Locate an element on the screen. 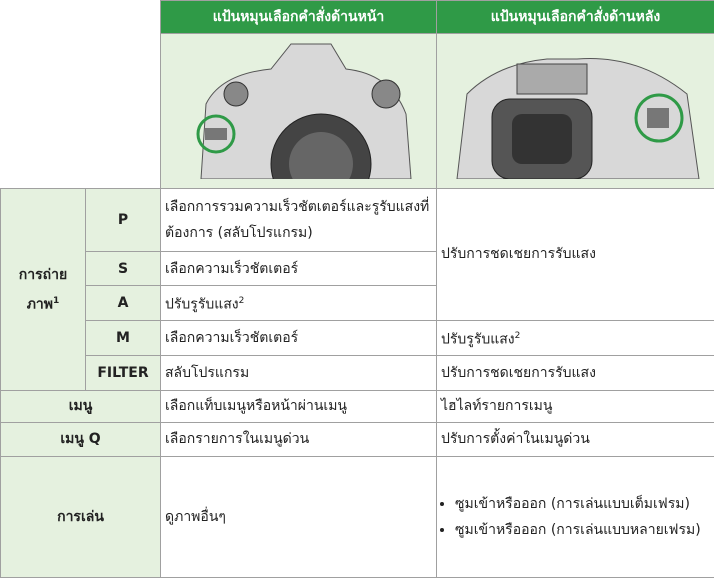 This screenshot has height=578, width=714. column-header: แป้นหมุนเลือกคำสั่งด้านหลัง is located at coordinates (575, 17).